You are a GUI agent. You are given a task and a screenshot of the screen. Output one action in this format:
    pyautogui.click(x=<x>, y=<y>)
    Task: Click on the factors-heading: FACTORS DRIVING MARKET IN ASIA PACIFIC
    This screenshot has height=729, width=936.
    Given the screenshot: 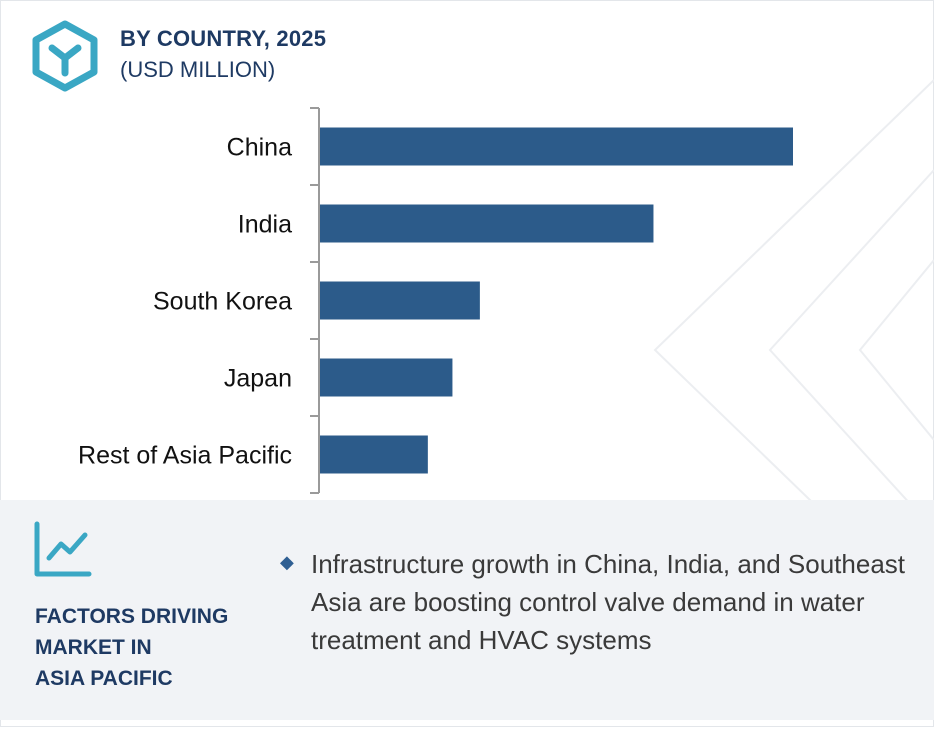 What is the action you would take?
    pyautogui.click(x=150, y=647)
    